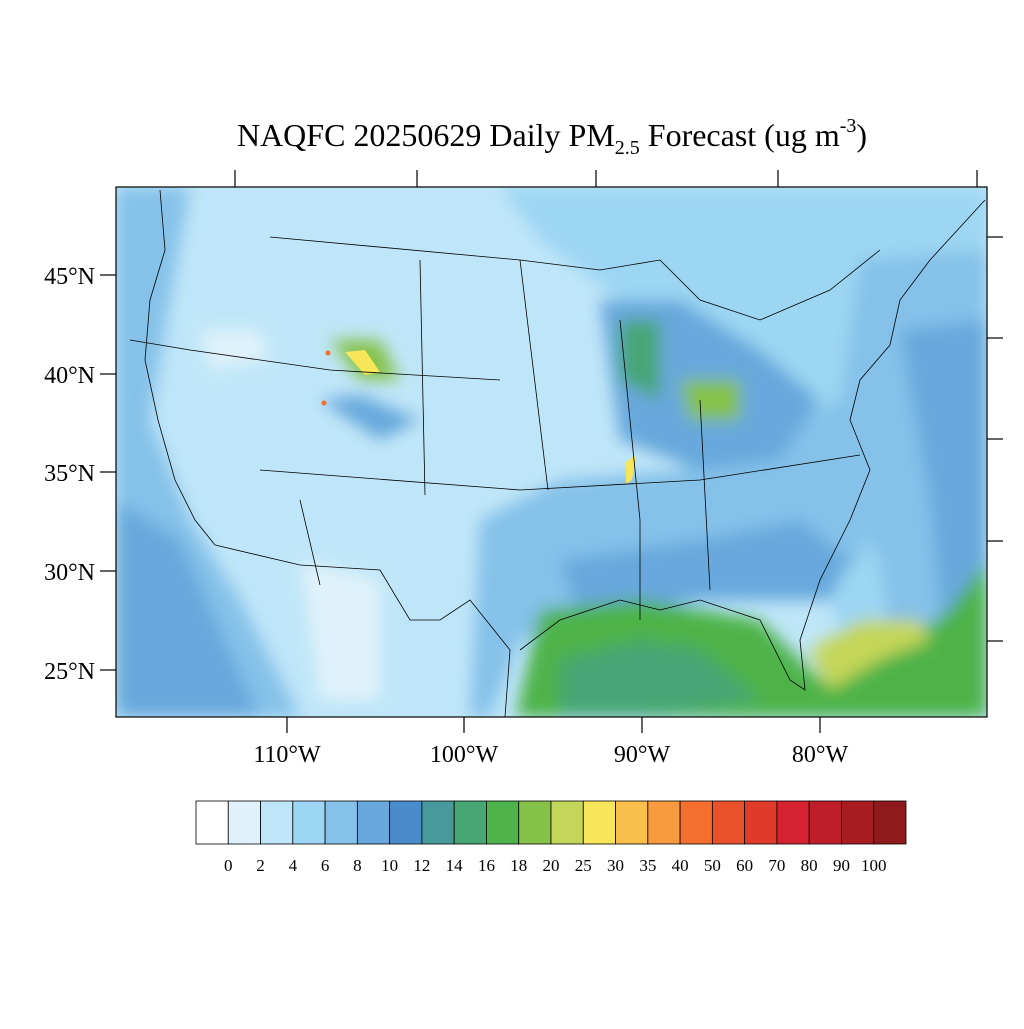 This screenshot has width=1024, height=1029. What do you see at coordinates (69, 573) in the screenshot?
I see `lat-label: 30°N` at bounding box center [69, 573].